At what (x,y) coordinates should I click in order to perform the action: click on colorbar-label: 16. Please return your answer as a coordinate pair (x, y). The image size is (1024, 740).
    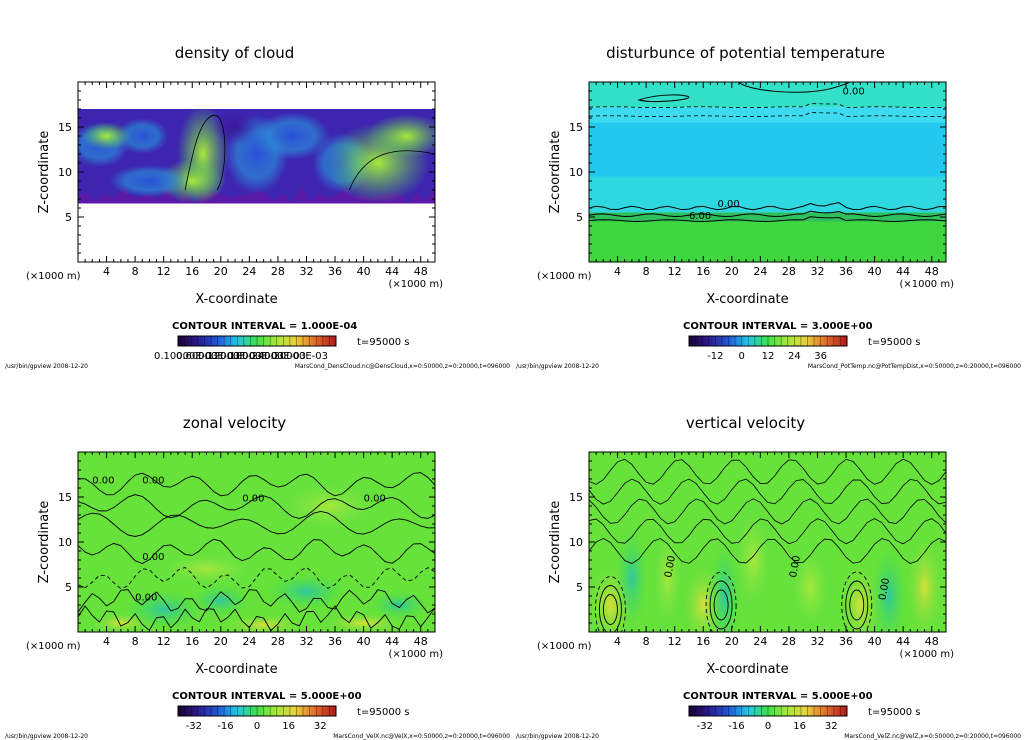
    Looking at the image, I should click on (799, 726).